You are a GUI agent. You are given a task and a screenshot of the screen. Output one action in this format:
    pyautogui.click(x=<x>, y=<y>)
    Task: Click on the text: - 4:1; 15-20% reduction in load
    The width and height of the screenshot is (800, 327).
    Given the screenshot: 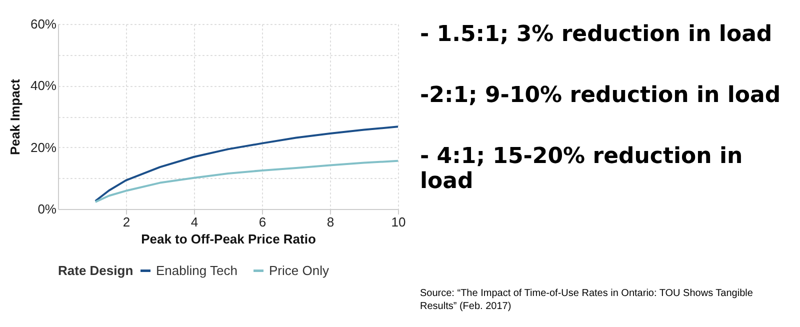 What is the action you would take?
    pyautogui.click(x=582, y=169)
    